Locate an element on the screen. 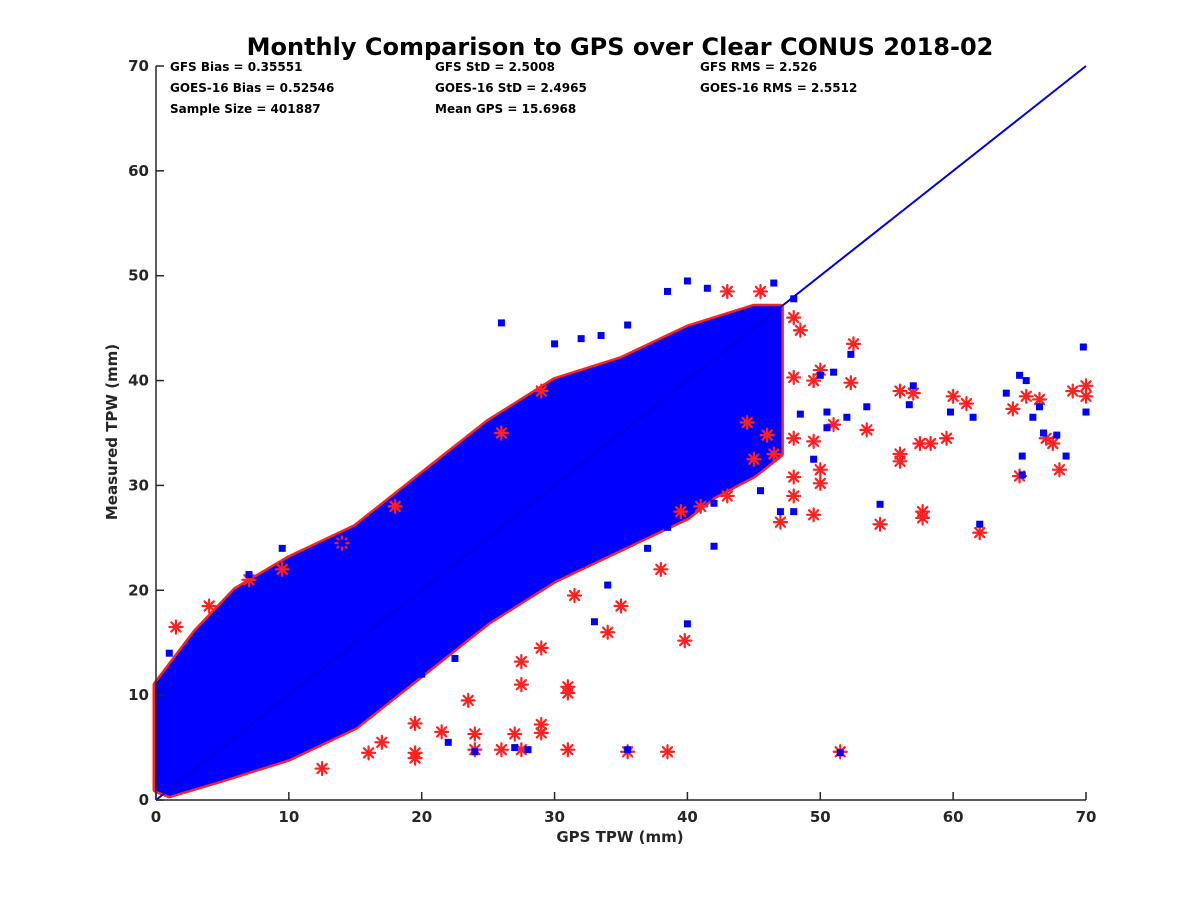 This screenshot has height=900, width=1200. x-tick-label: 30 is located at coordinates (554, 817).